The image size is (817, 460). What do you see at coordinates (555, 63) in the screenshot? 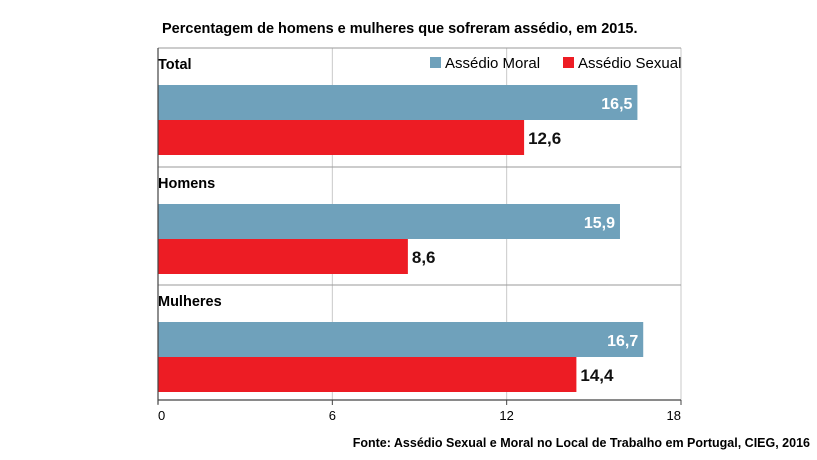
I see `legend: Assédio Moral Assédio Sexual` at bounding box center [555, 63].